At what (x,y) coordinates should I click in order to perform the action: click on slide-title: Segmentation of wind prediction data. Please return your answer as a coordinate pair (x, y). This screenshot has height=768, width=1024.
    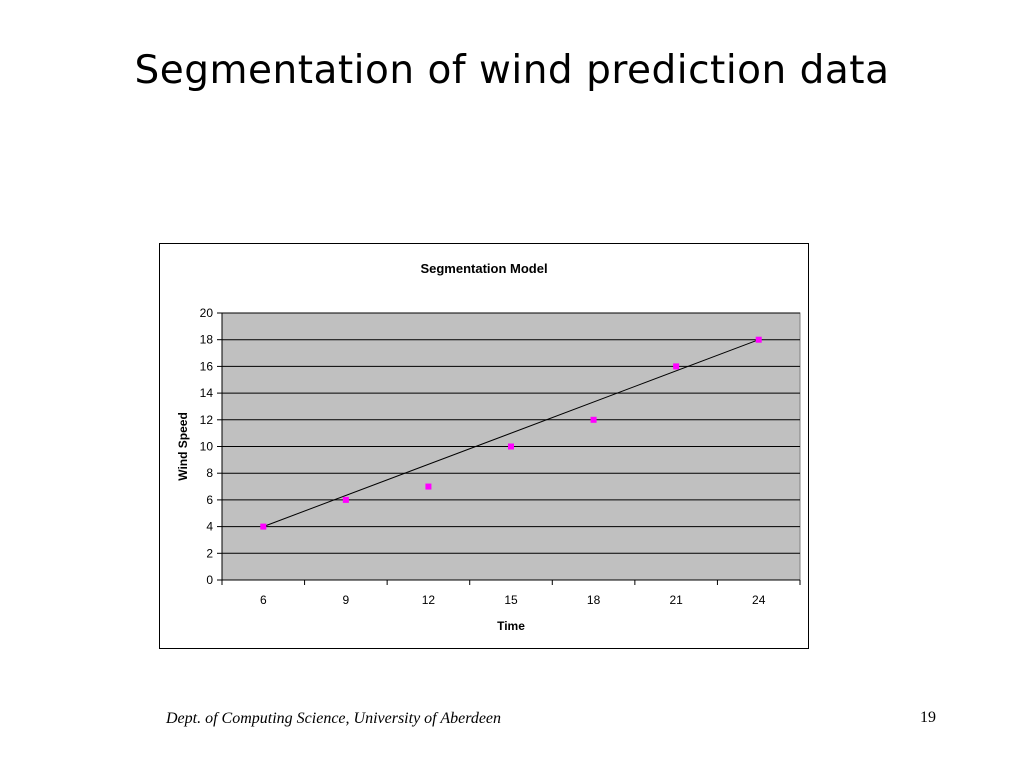
    Looking at the image, I should click on (512, 70).